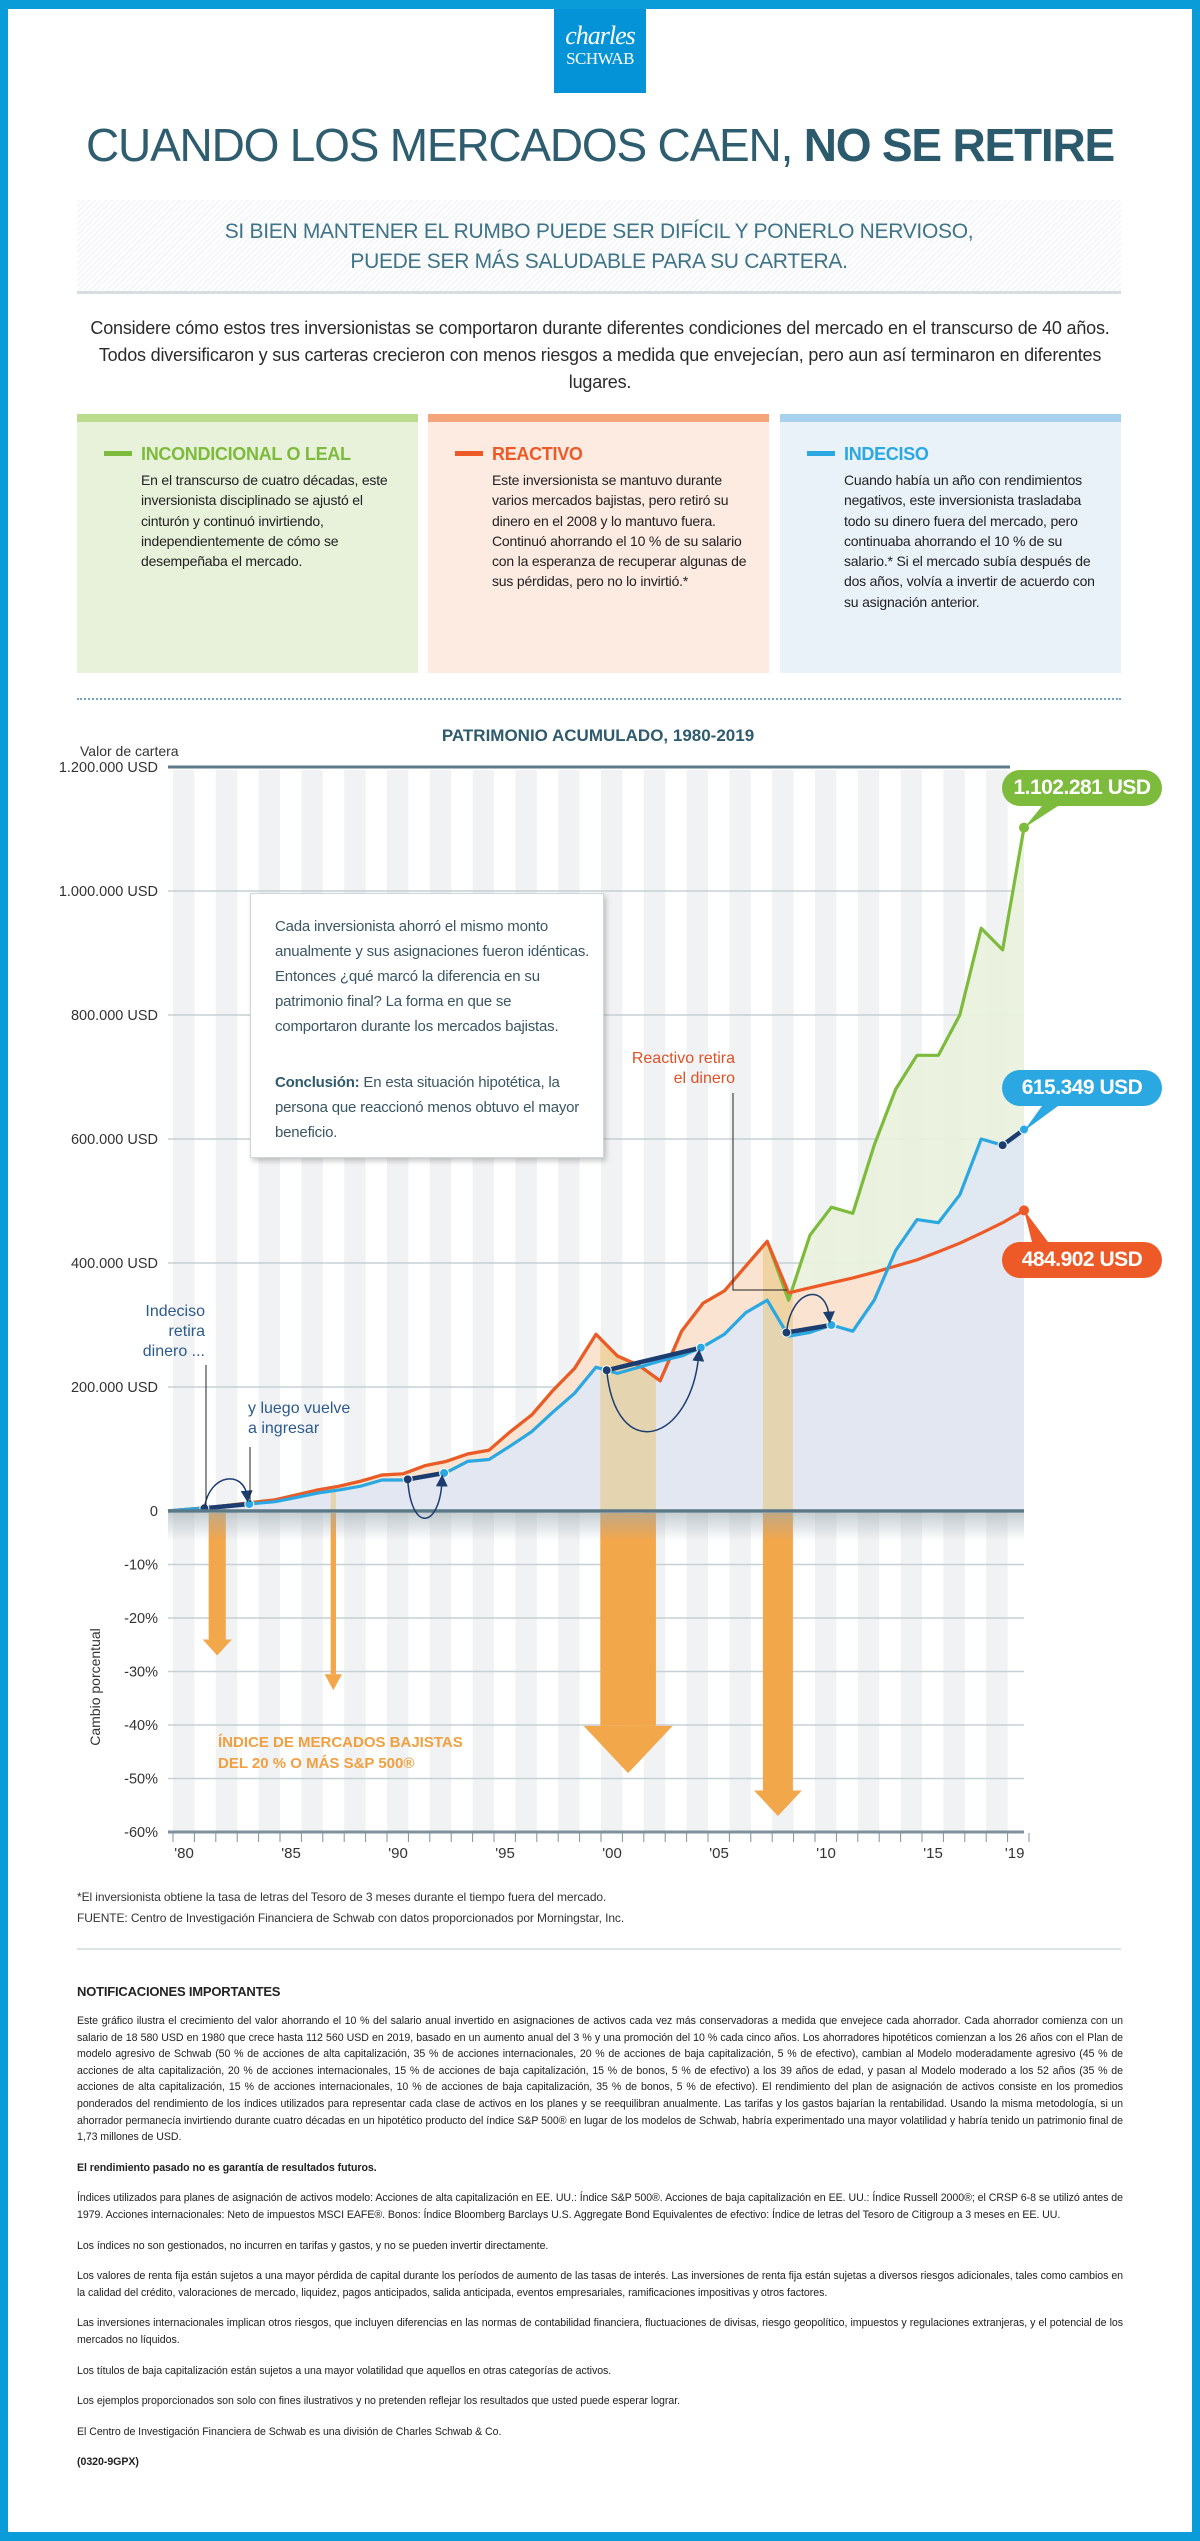 This screenshot has width=1200, height=2541. Describe the element at coordinates (141, 1726) in the screenshot. I see `y-tick-label-lower: -40%` at that location.